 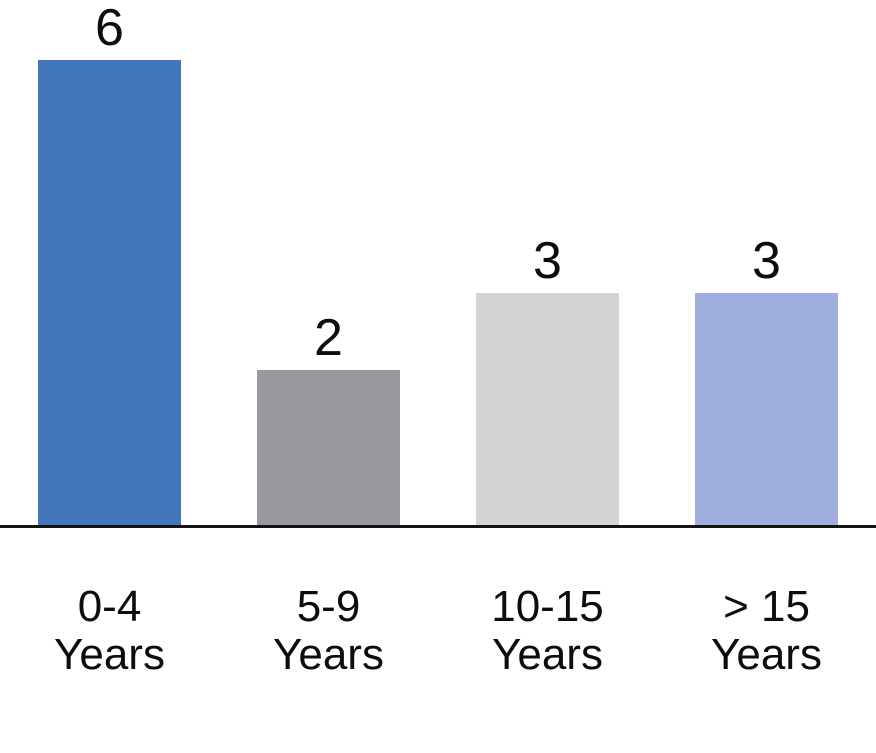 I want to click on tick-label: 10-15 Years, so click(x=547, y=631).